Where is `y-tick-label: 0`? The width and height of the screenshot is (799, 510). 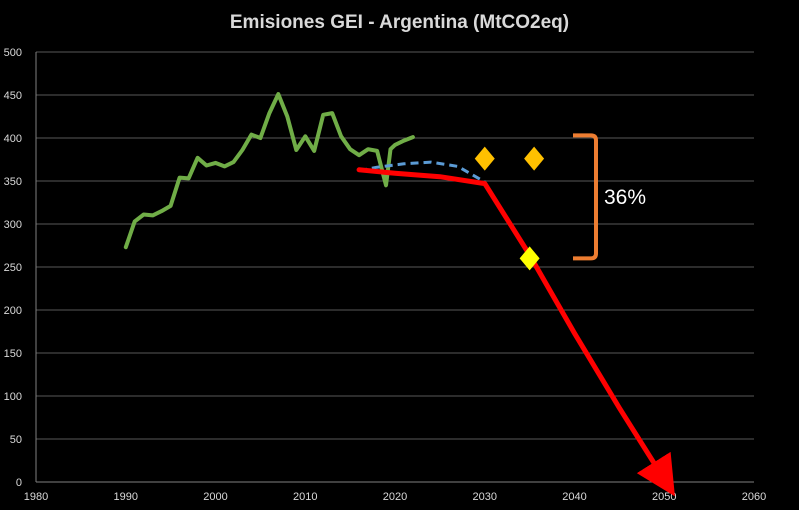 y-tick-label: 0 is located at coordinates (19, 483).